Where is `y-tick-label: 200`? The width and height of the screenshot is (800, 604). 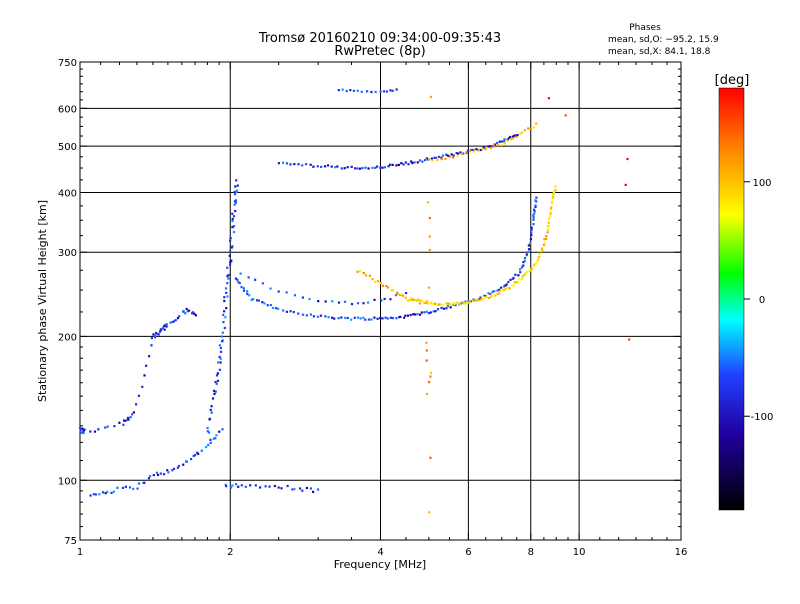 y-tick-label: 200 is located at coordinates (67, 337).